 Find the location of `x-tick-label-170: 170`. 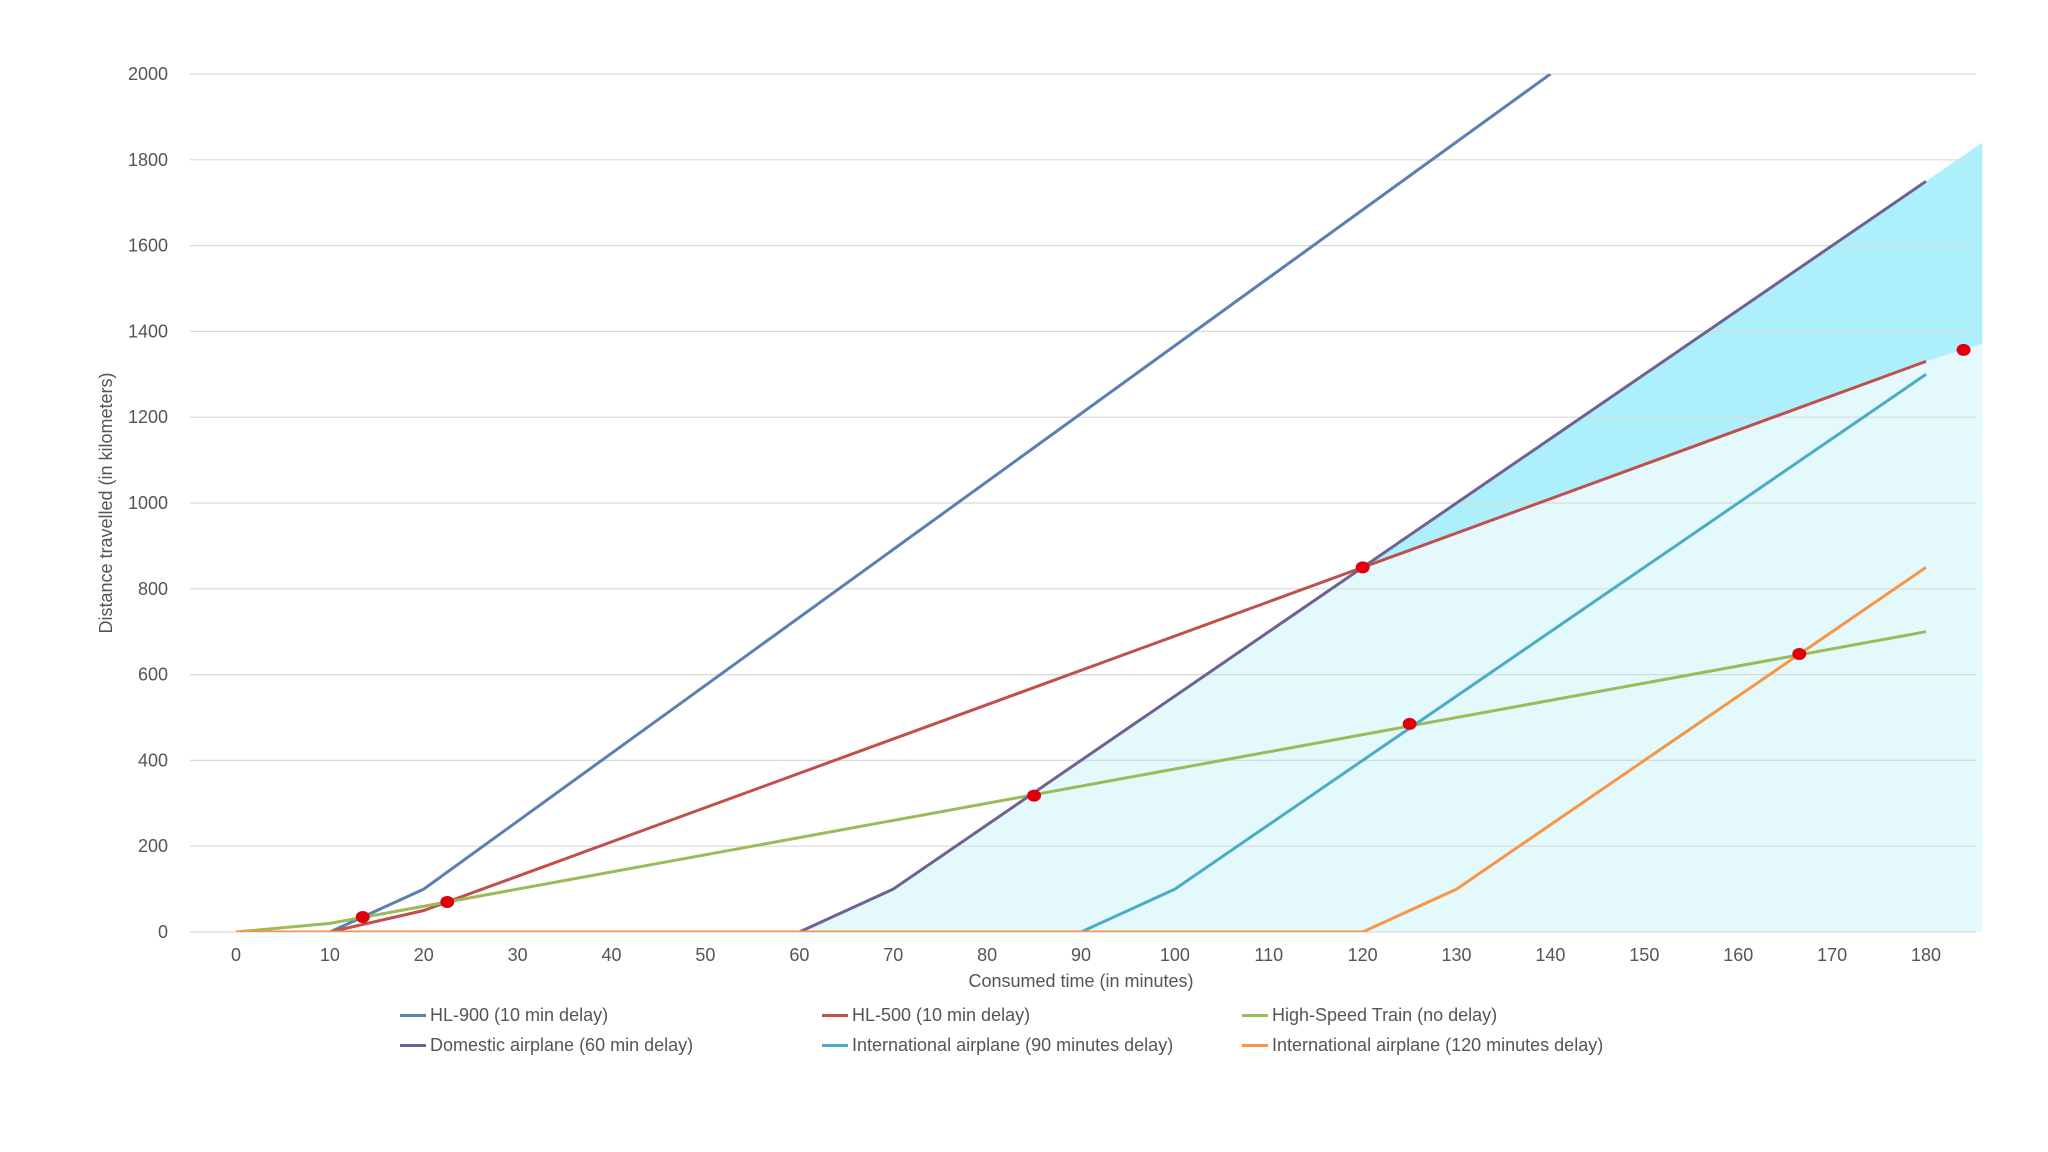

x-tick-label-170: 170 is located at coordinates (1832, 955).